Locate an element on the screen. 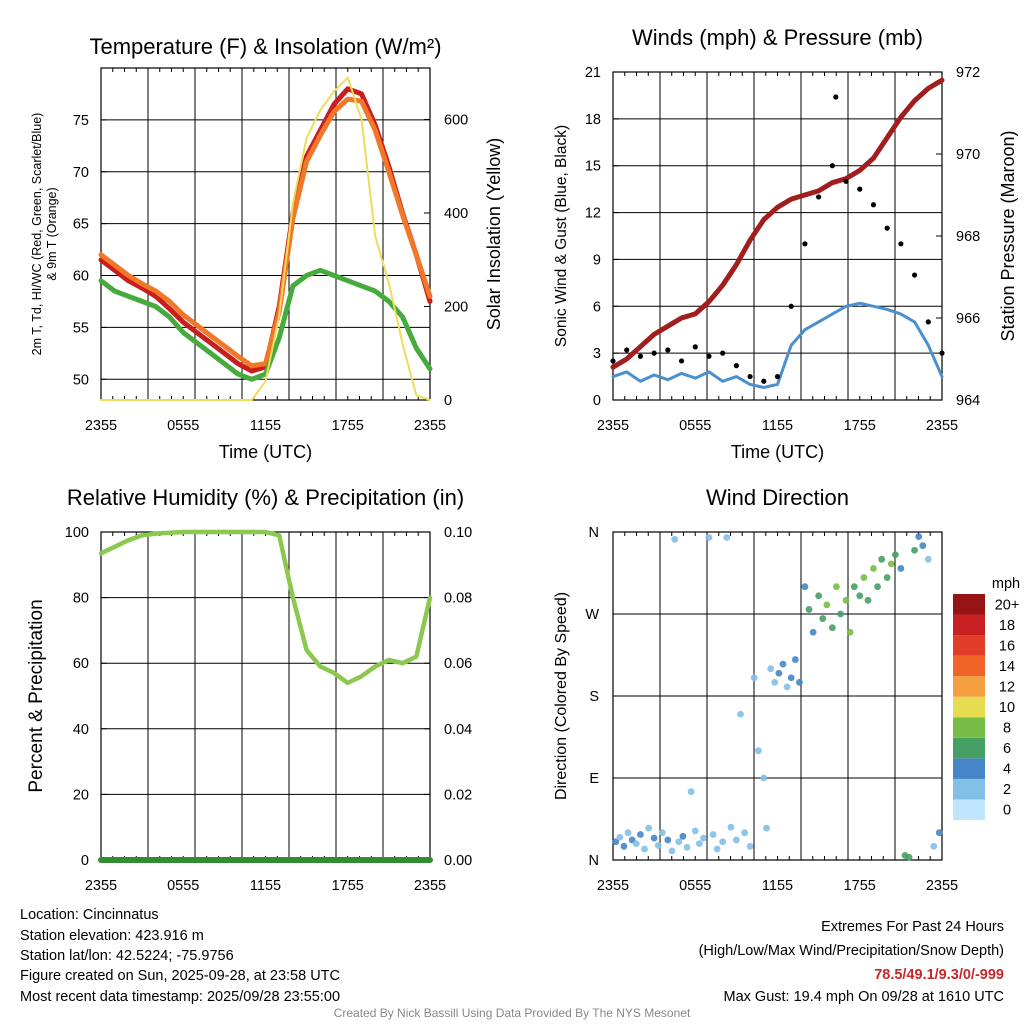  series-2m-t is located at coordinates (265, 230).